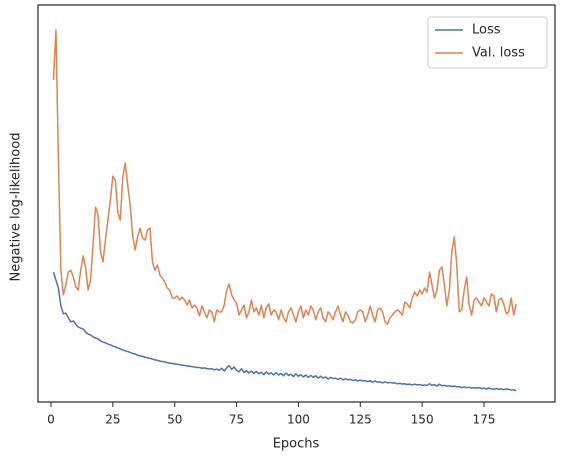 This screenshot has height=463, width=563. What do you see at coordinates (296, 444) in the screenshot?
I see `x-axis-label: Epochs` at bounding box center [296, 444].